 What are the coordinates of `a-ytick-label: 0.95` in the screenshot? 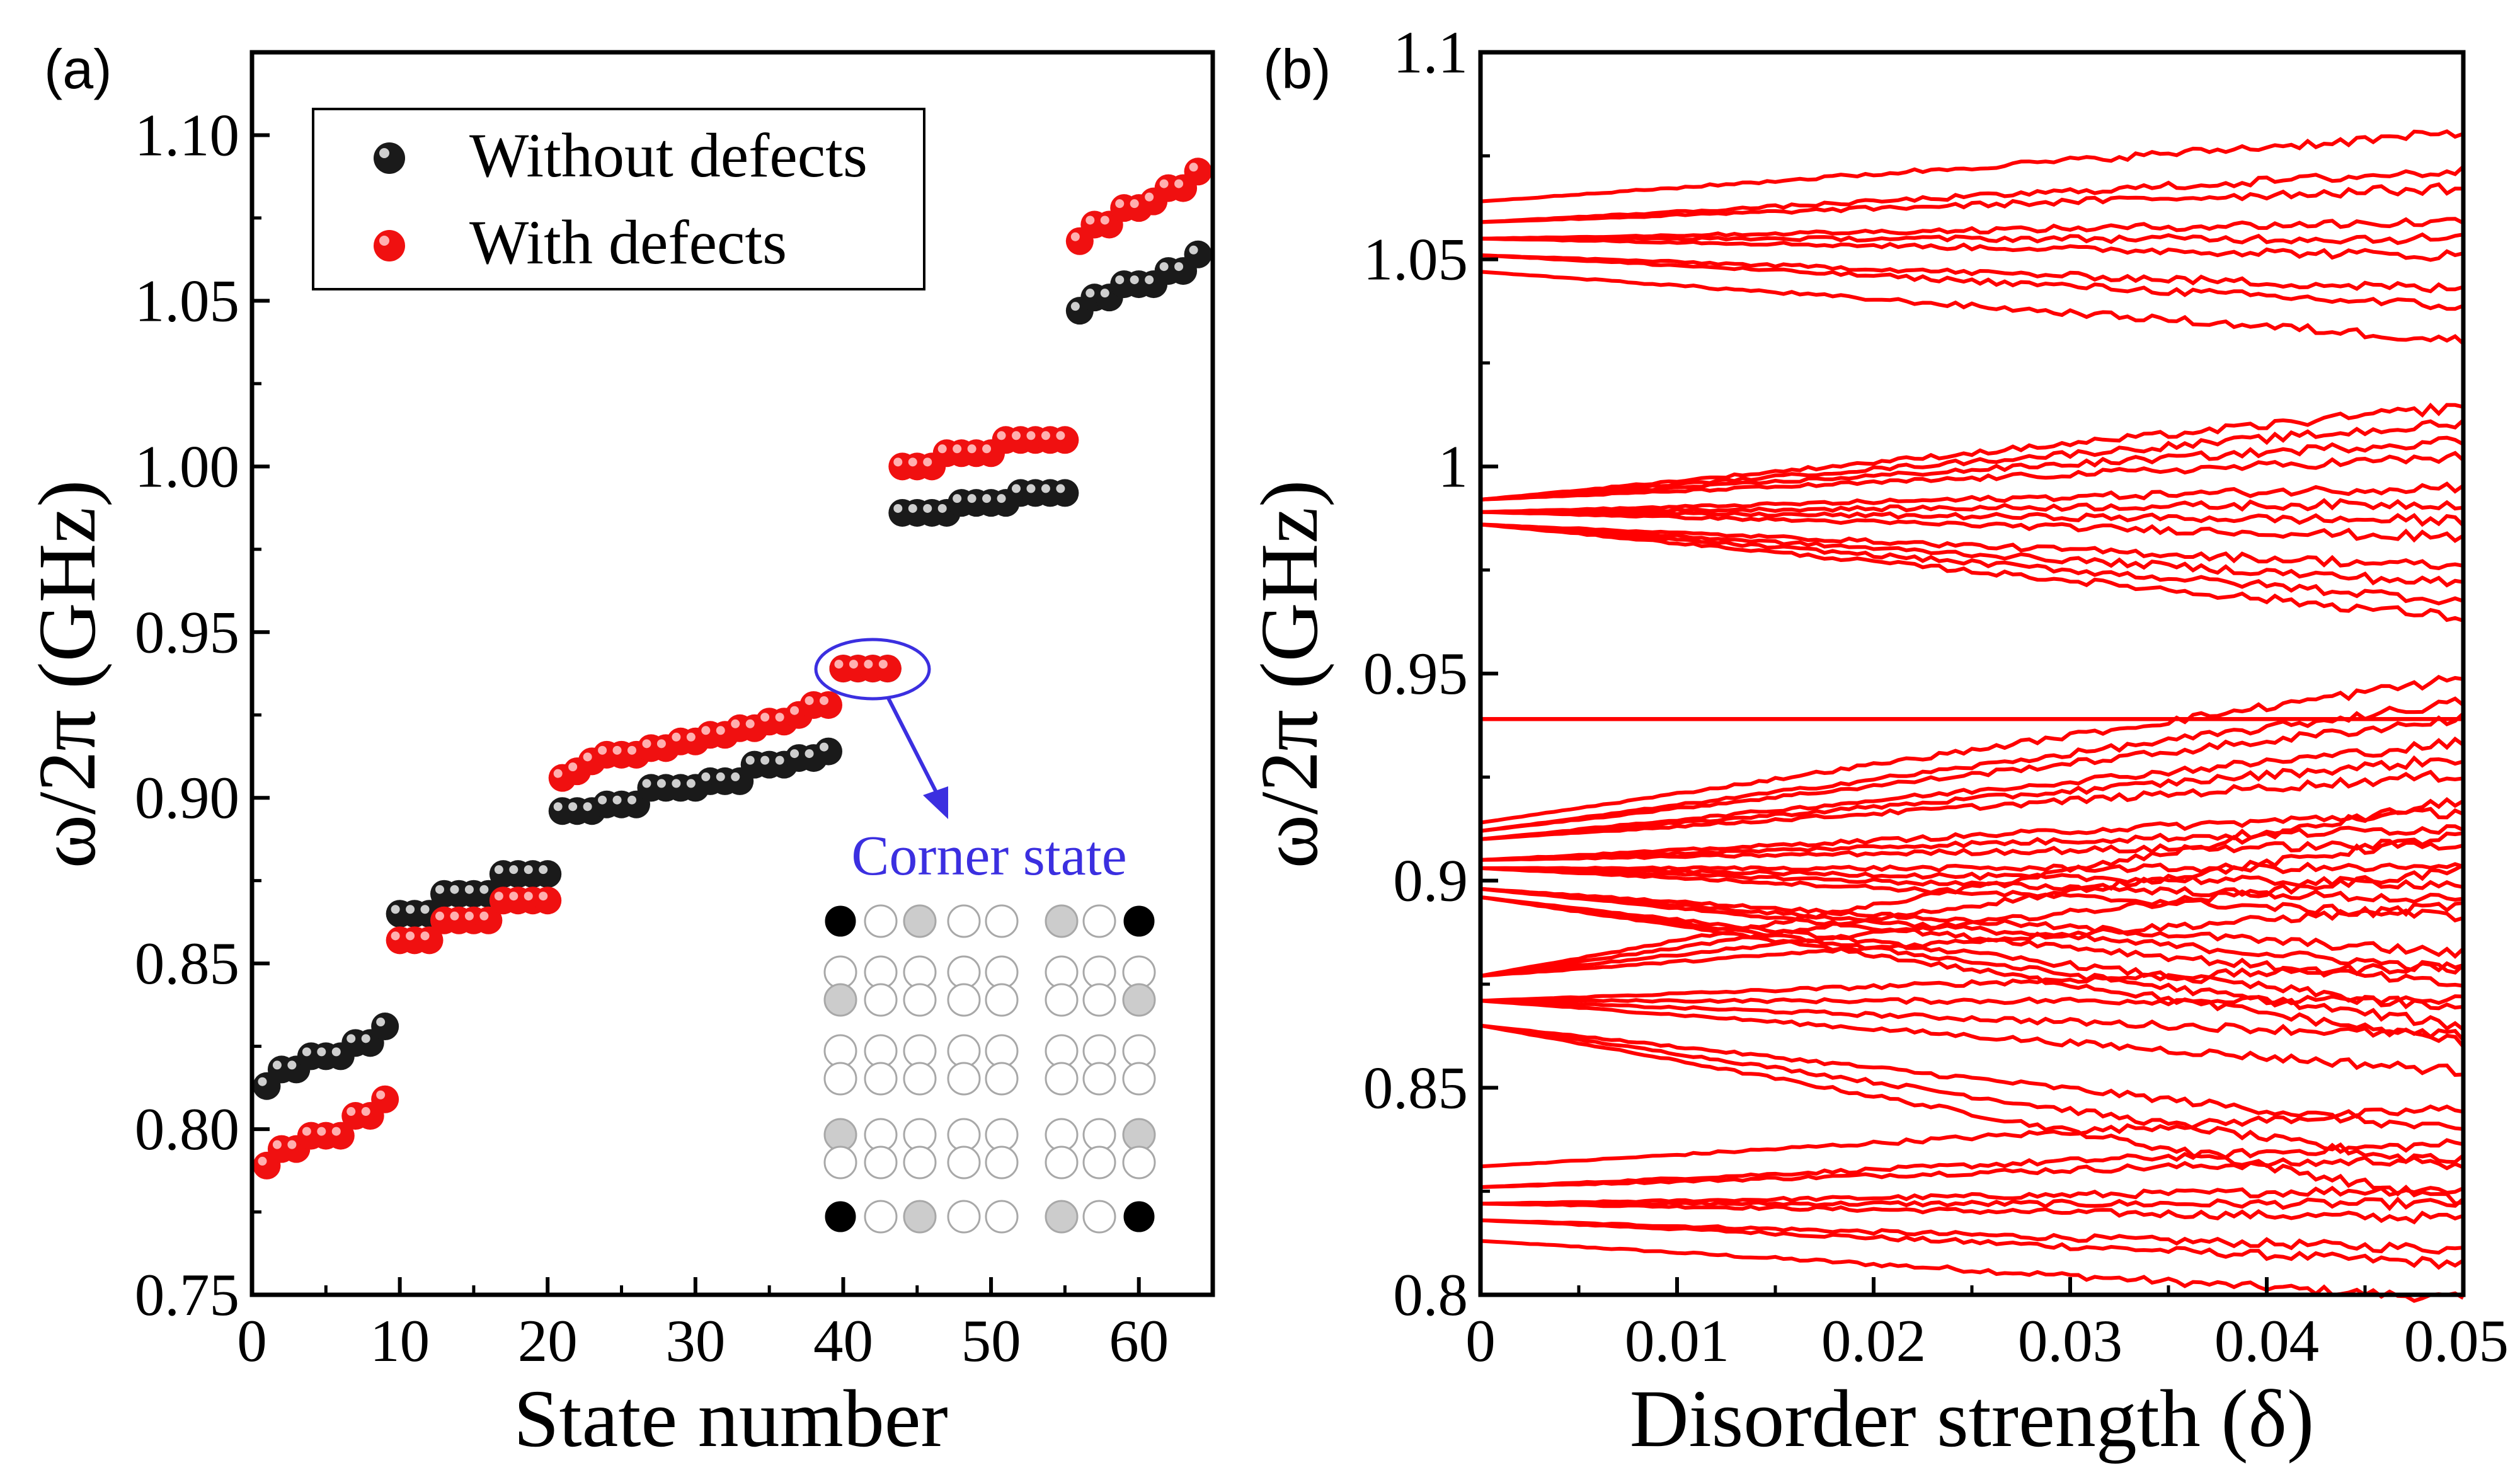 It's located at (187, 632).